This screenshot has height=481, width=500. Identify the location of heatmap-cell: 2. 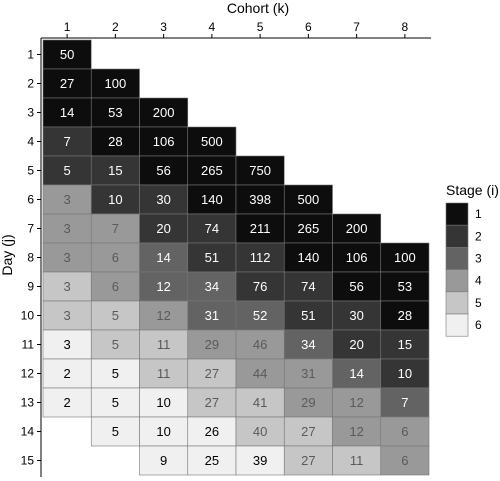
(67, 373).